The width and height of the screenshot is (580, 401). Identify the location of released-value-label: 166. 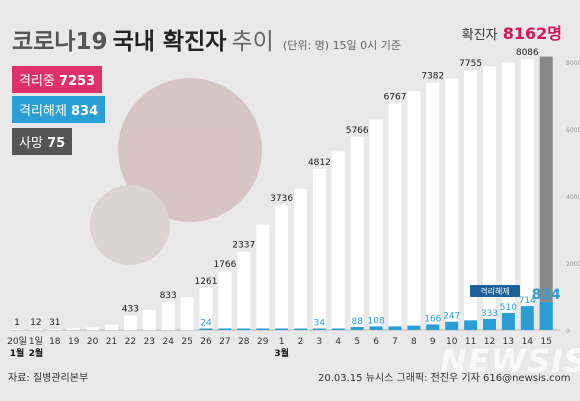
(432, 319).